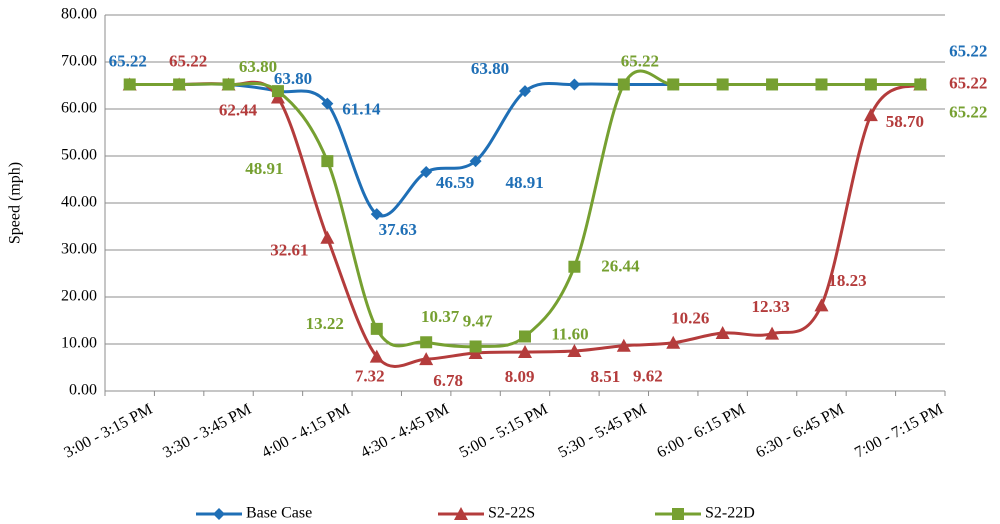  I want to click on legend-label: S2-22D, so click(730, 513).